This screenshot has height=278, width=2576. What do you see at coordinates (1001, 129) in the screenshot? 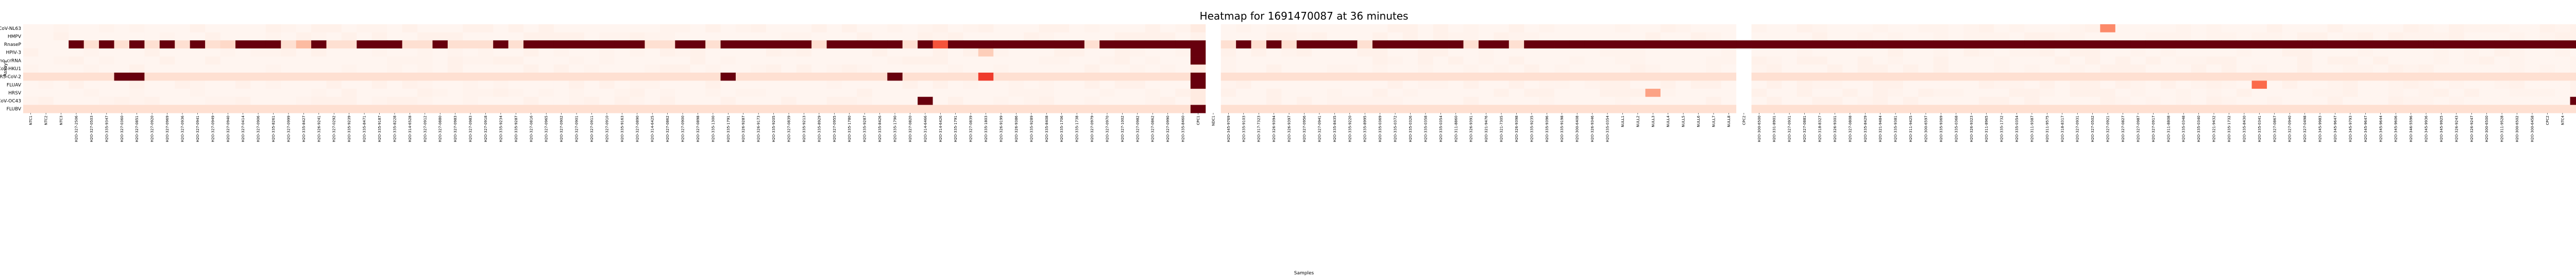
I see `column-label: H2O-326-9199` at bounding box center [1001, 129].